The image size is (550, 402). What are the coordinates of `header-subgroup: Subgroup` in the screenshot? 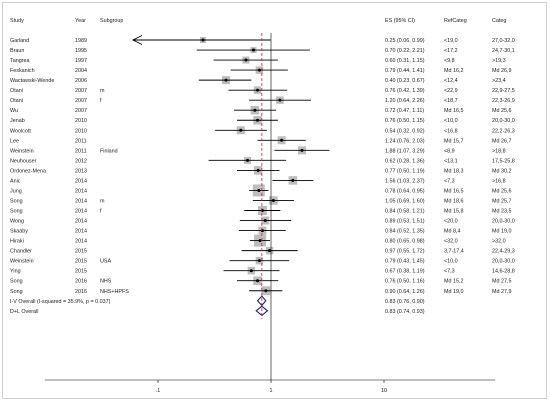 It's located at (111, 21).